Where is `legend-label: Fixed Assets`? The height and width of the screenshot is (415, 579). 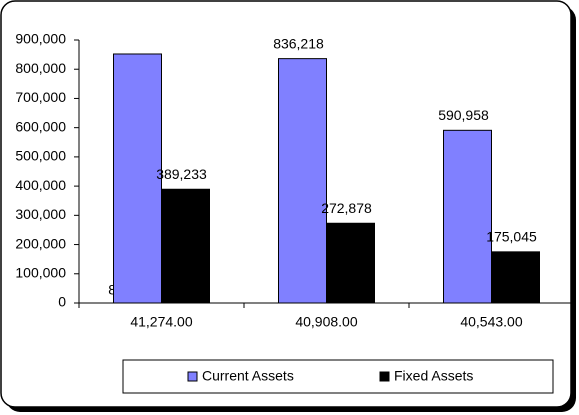 legend-label: Fixed Assets is located at coordinates (433, 376).